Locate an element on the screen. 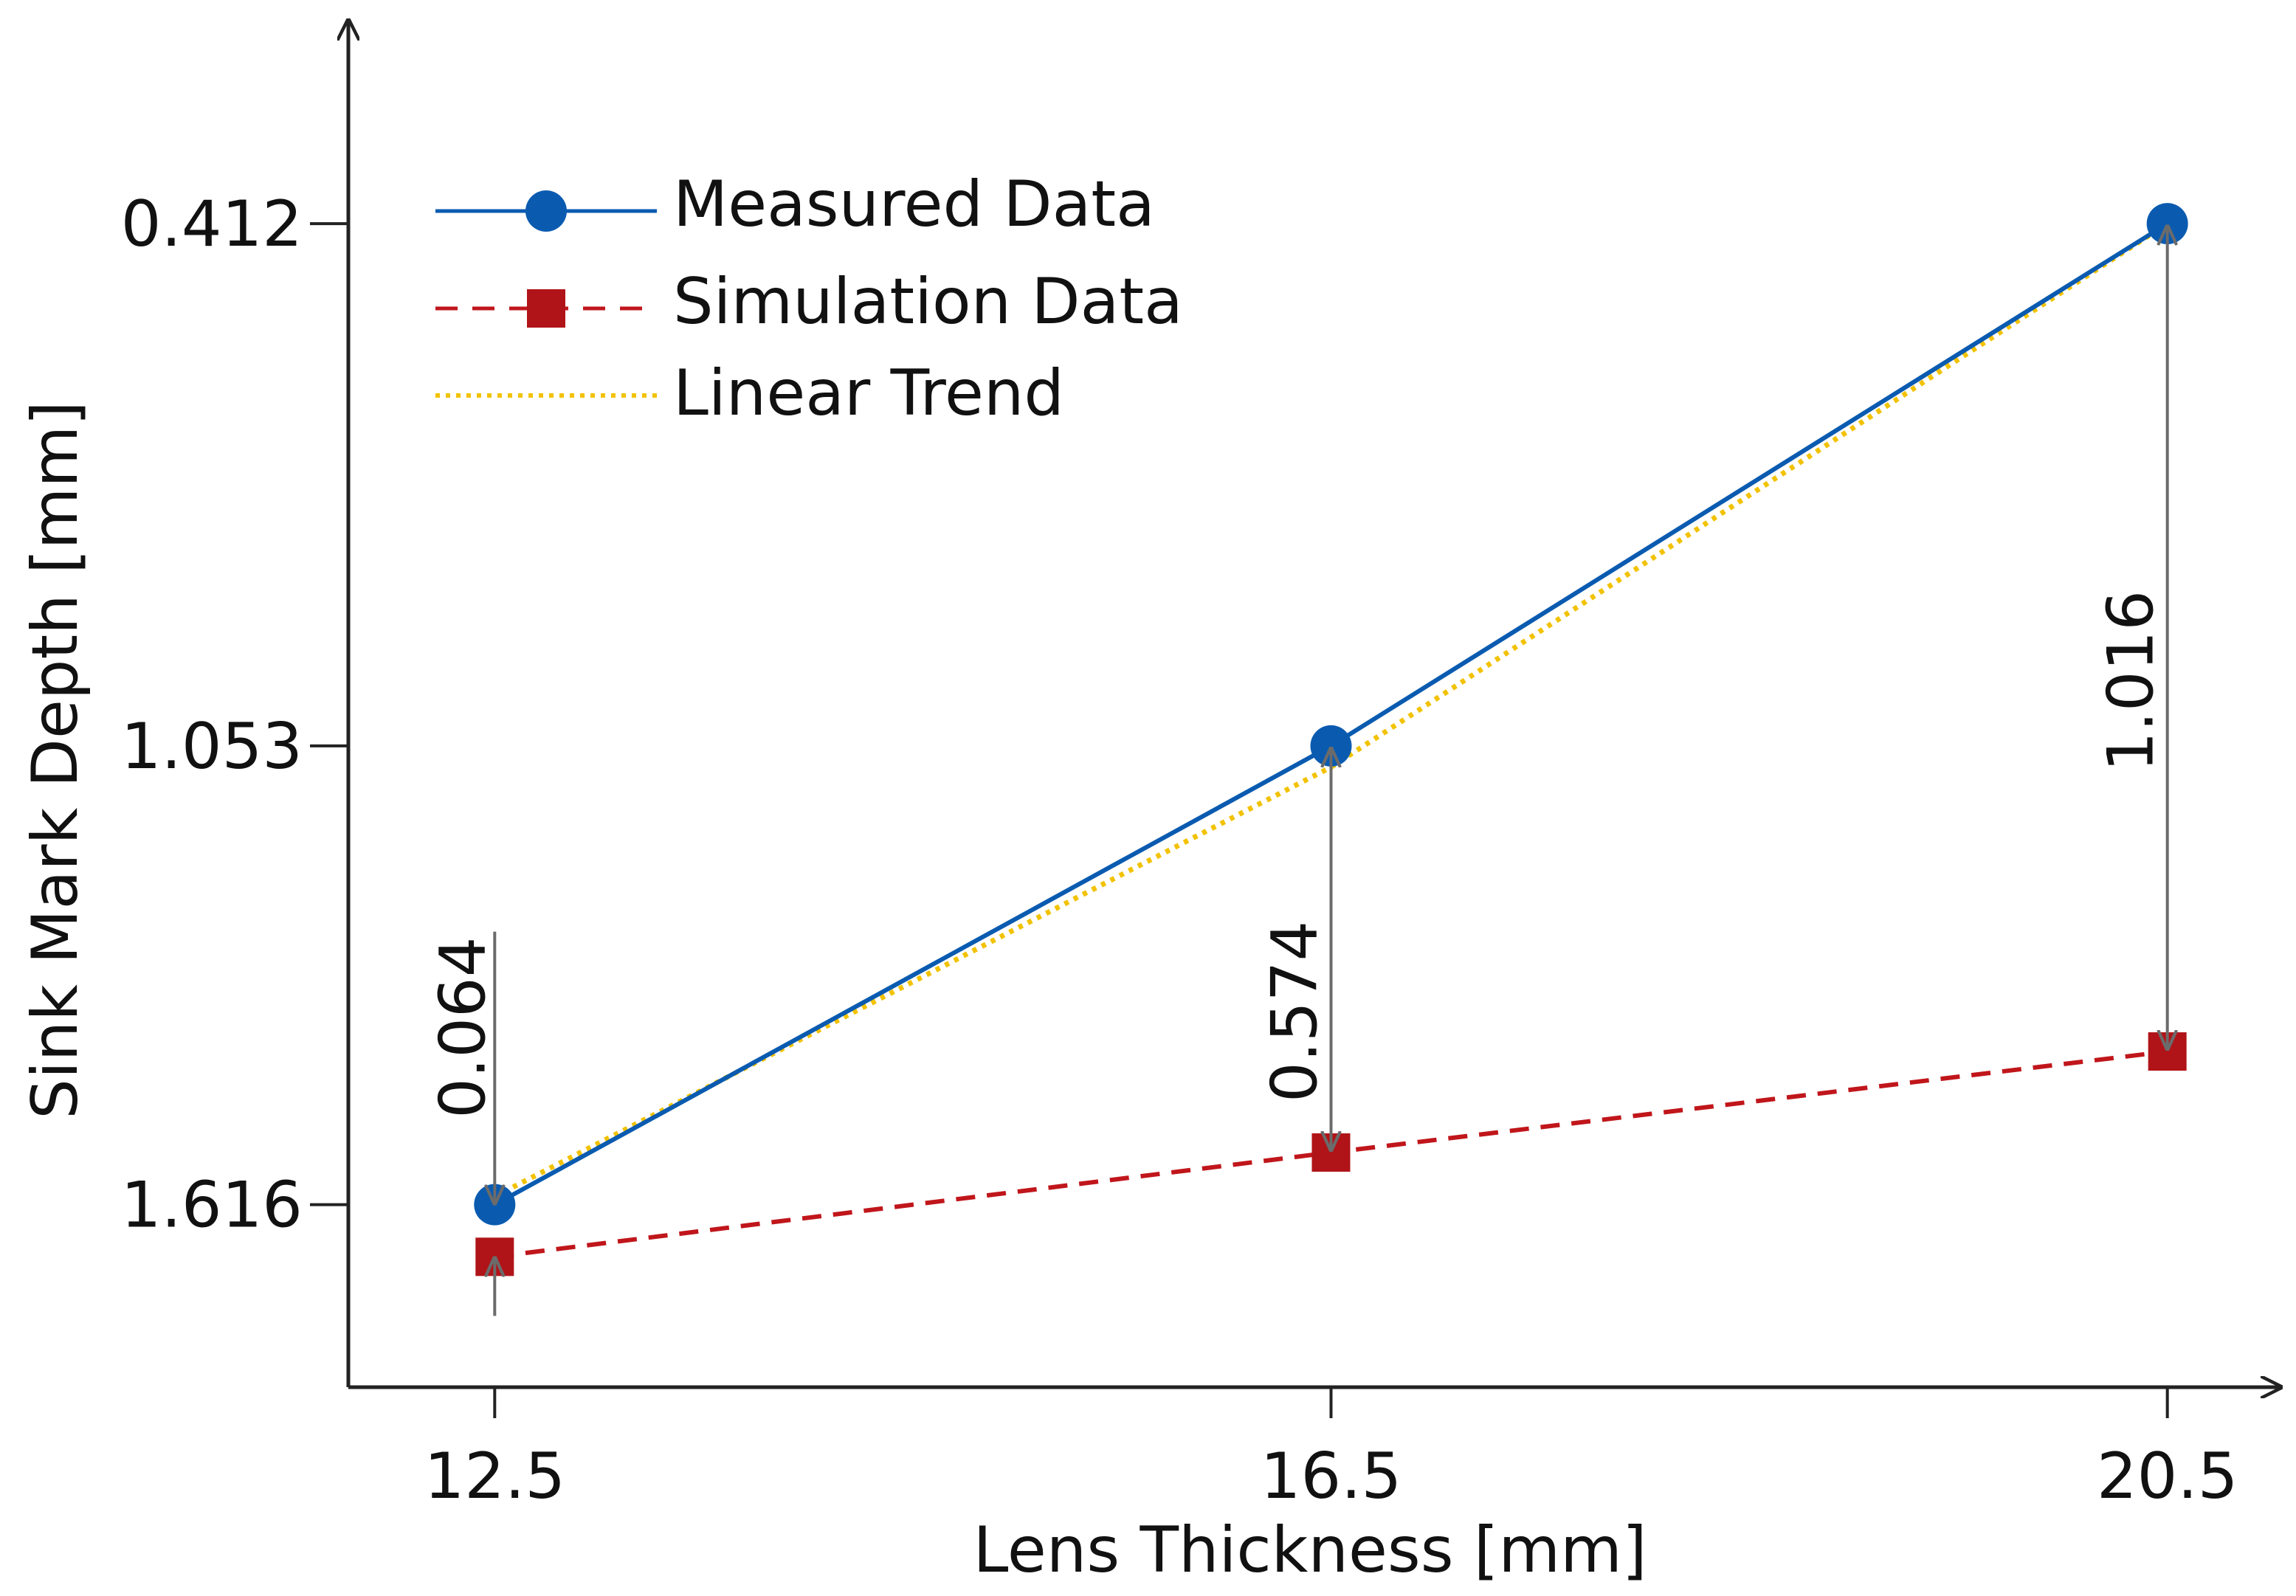  y-tick-label: 0.412 is located at coordinates (212, 224).